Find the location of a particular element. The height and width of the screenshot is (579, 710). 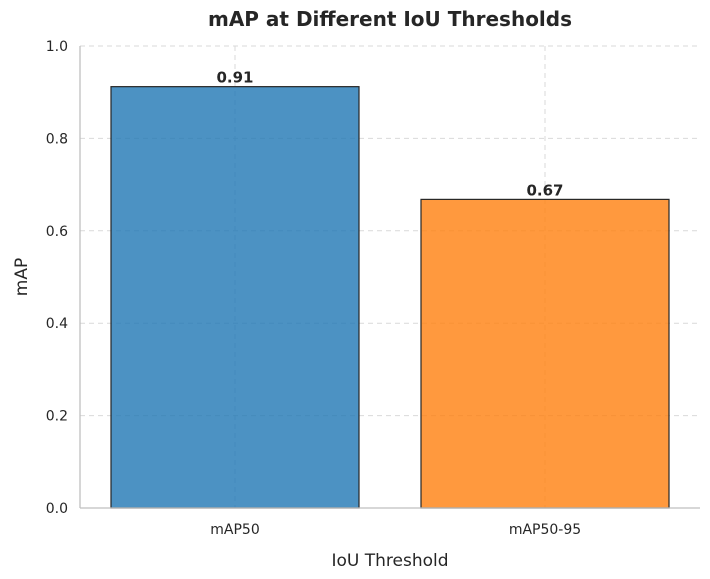

y-tick-label: 0.8 is located at coordinates (57, 139).